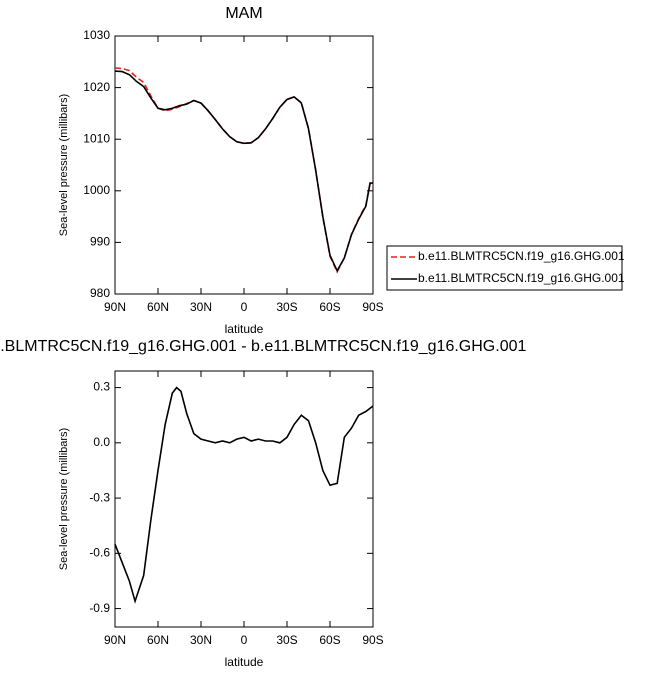 Image resolution: width=670 pixels, height=683 pixels. I want to click on chart-title: MAM, so click(243, 13).